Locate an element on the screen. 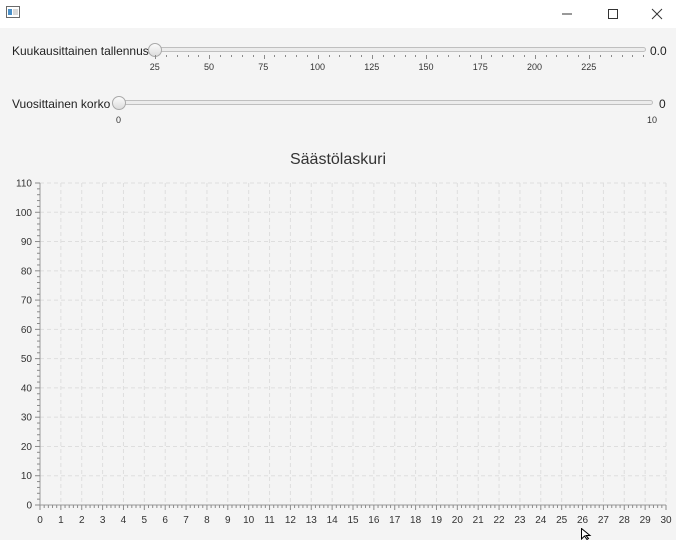  x-tick-label: 3 is located at coordinates (103, 520).